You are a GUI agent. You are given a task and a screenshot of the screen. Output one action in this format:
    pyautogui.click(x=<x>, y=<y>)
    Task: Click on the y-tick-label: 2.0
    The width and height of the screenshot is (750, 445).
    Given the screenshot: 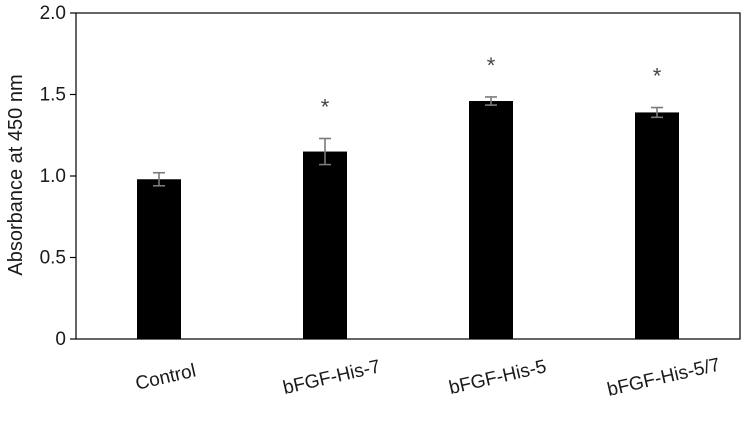 What is the action you would take?
    pyautogui.click(x=53, y=13)
    